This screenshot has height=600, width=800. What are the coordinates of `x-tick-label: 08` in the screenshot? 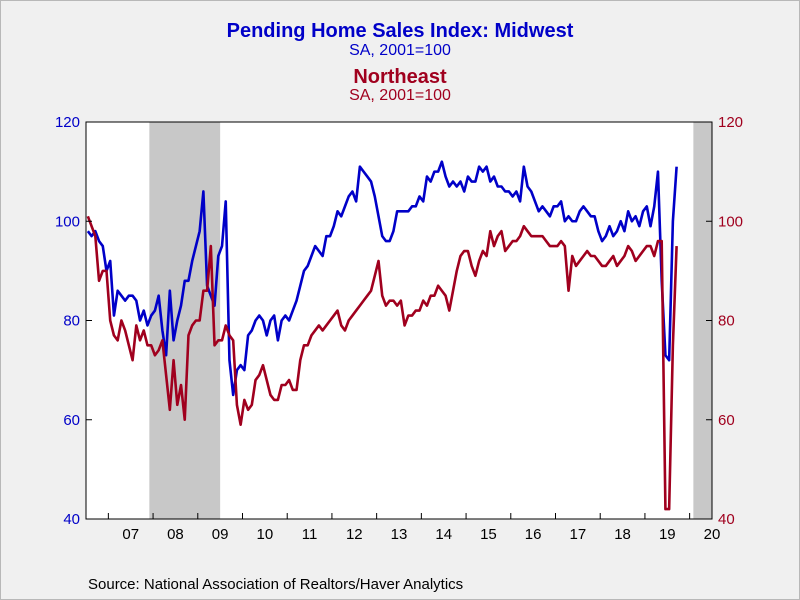 It's located at (175, 534).